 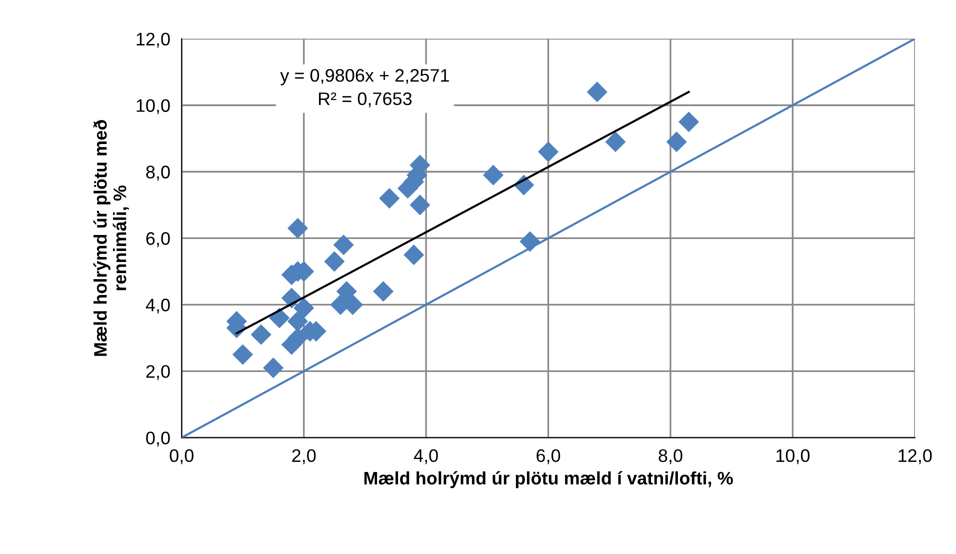 I want to click on x-tick-label: 10,0, so click(x=793, y=456).